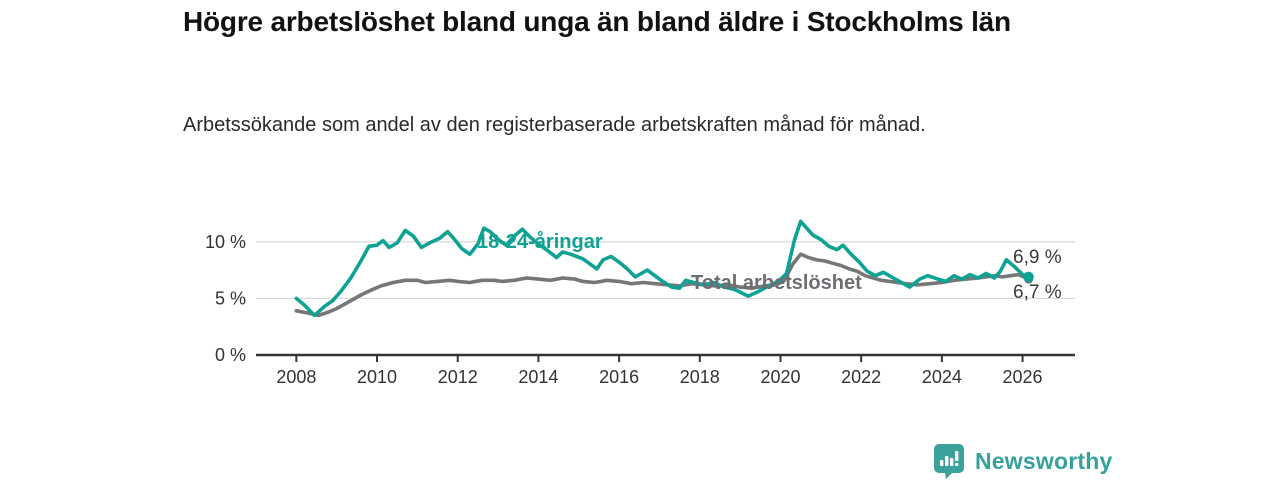 This screenshot has height=480, width=1280. What do you see at coordinates (458, 377) in the screenshot?
I see `x-axis-label: 2012` at bounding box center [458, 377].